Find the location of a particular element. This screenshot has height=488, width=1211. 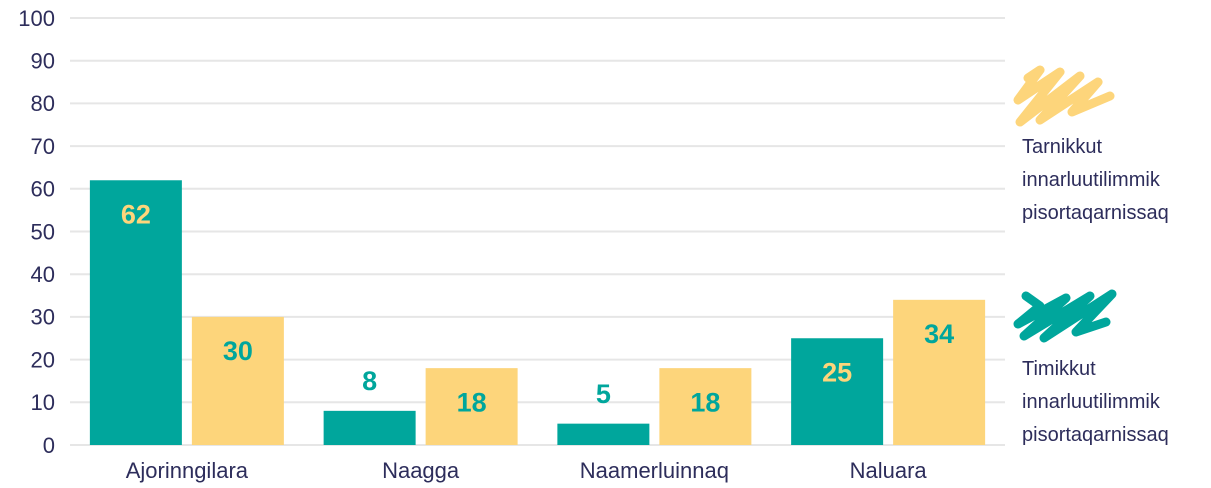

legend-icon-teal is located at coordinates (1065, 316).